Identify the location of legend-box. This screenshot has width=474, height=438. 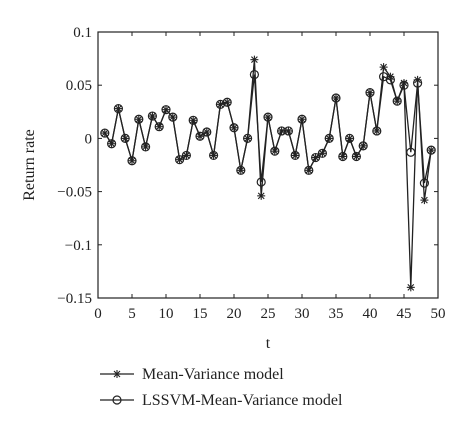
(241, 388).